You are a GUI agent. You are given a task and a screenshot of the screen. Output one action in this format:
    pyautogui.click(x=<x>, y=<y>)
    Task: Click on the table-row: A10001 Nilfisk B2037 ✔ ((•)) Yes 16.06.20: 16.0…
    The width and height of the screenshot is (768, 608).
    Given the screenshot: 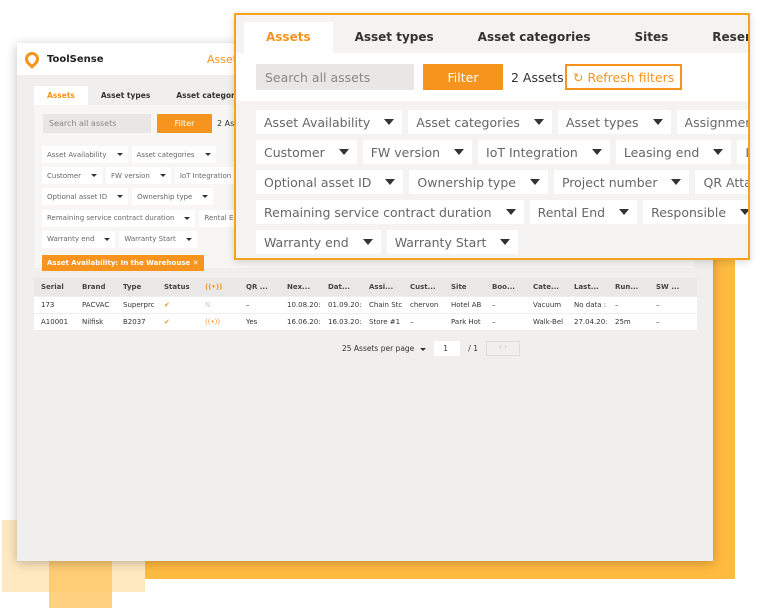 What is the action you would take?
    pyautogui.click(x=365, y=322)
    